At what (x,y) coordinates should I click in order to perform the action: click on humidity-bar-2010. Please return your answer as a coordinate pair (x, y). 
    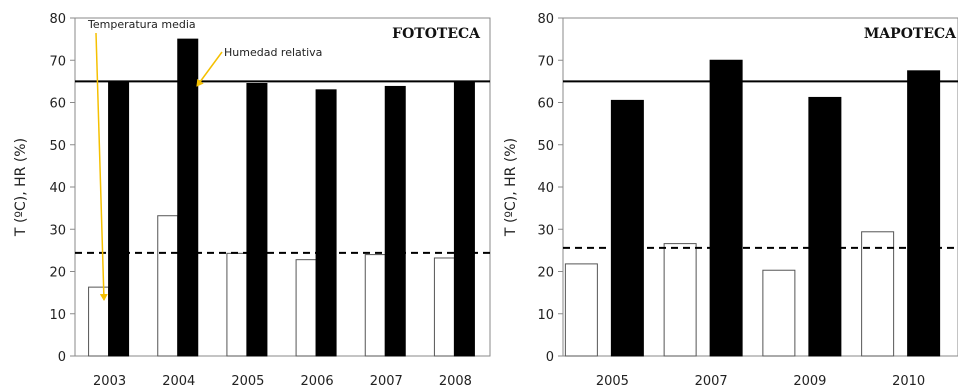
    Looking at the image, I should click on (924, 213).